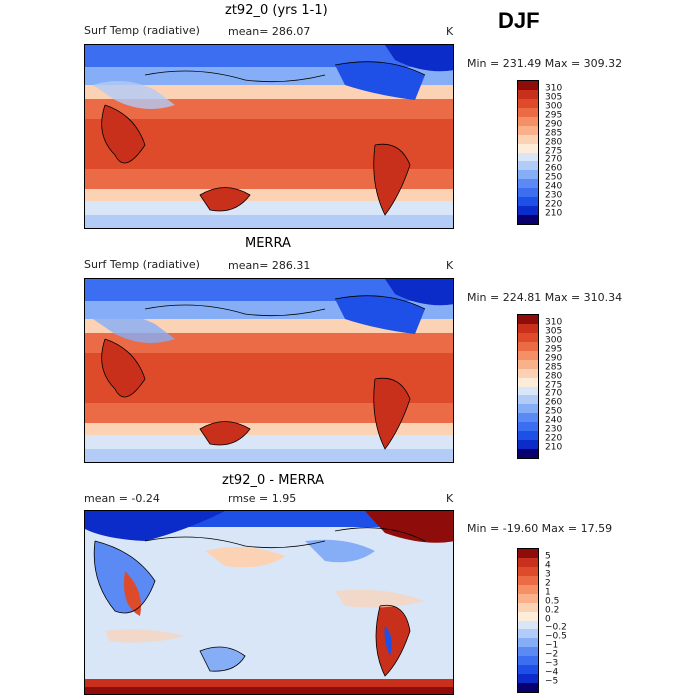  Describe the element at coordinates (548, 583) in the screenshot. I see `colorbar-tick-label: 2` at that location.